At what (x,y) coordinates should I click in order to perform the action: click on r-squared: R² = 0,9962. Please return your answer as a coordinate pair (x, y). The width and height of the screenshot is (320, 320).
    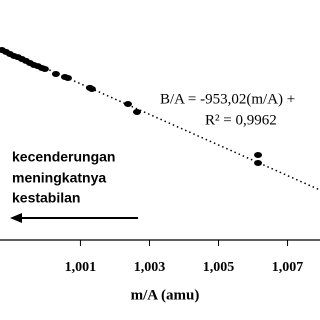
    Looking at the image, I should click on (241, 120).